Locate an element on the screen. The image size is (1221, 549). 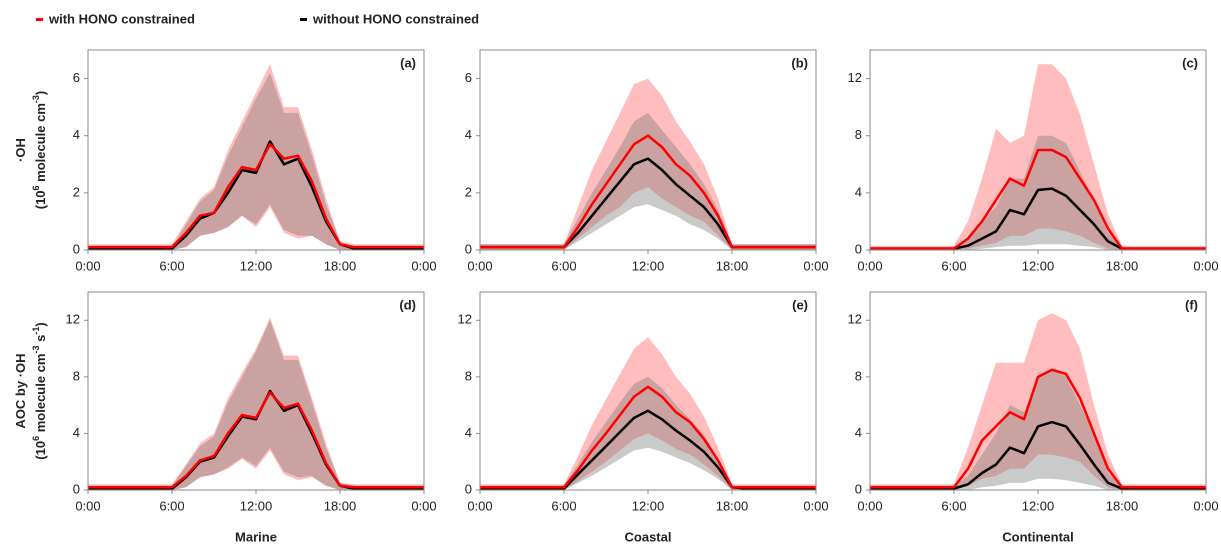
panel: 0 2 4 6 0:00 6:00 12:00 18:00 0:00 (b) is located at coordinates (647, 161).